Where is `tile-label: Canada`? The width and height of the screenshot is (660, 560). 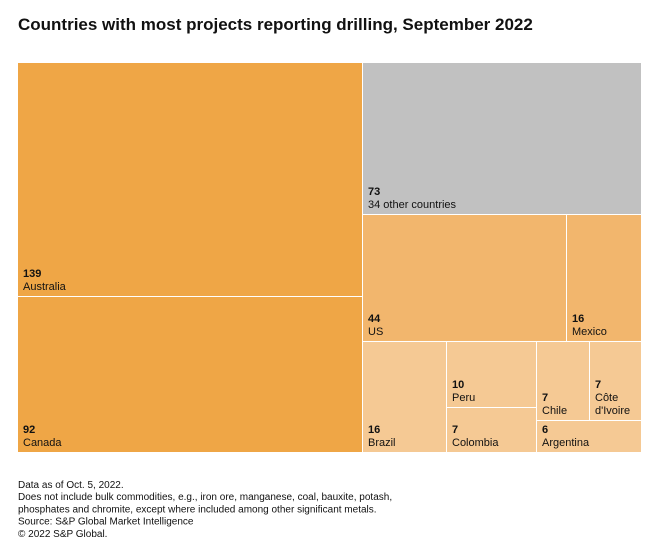 tile-label: Canada is located at coordinates (42, 443).